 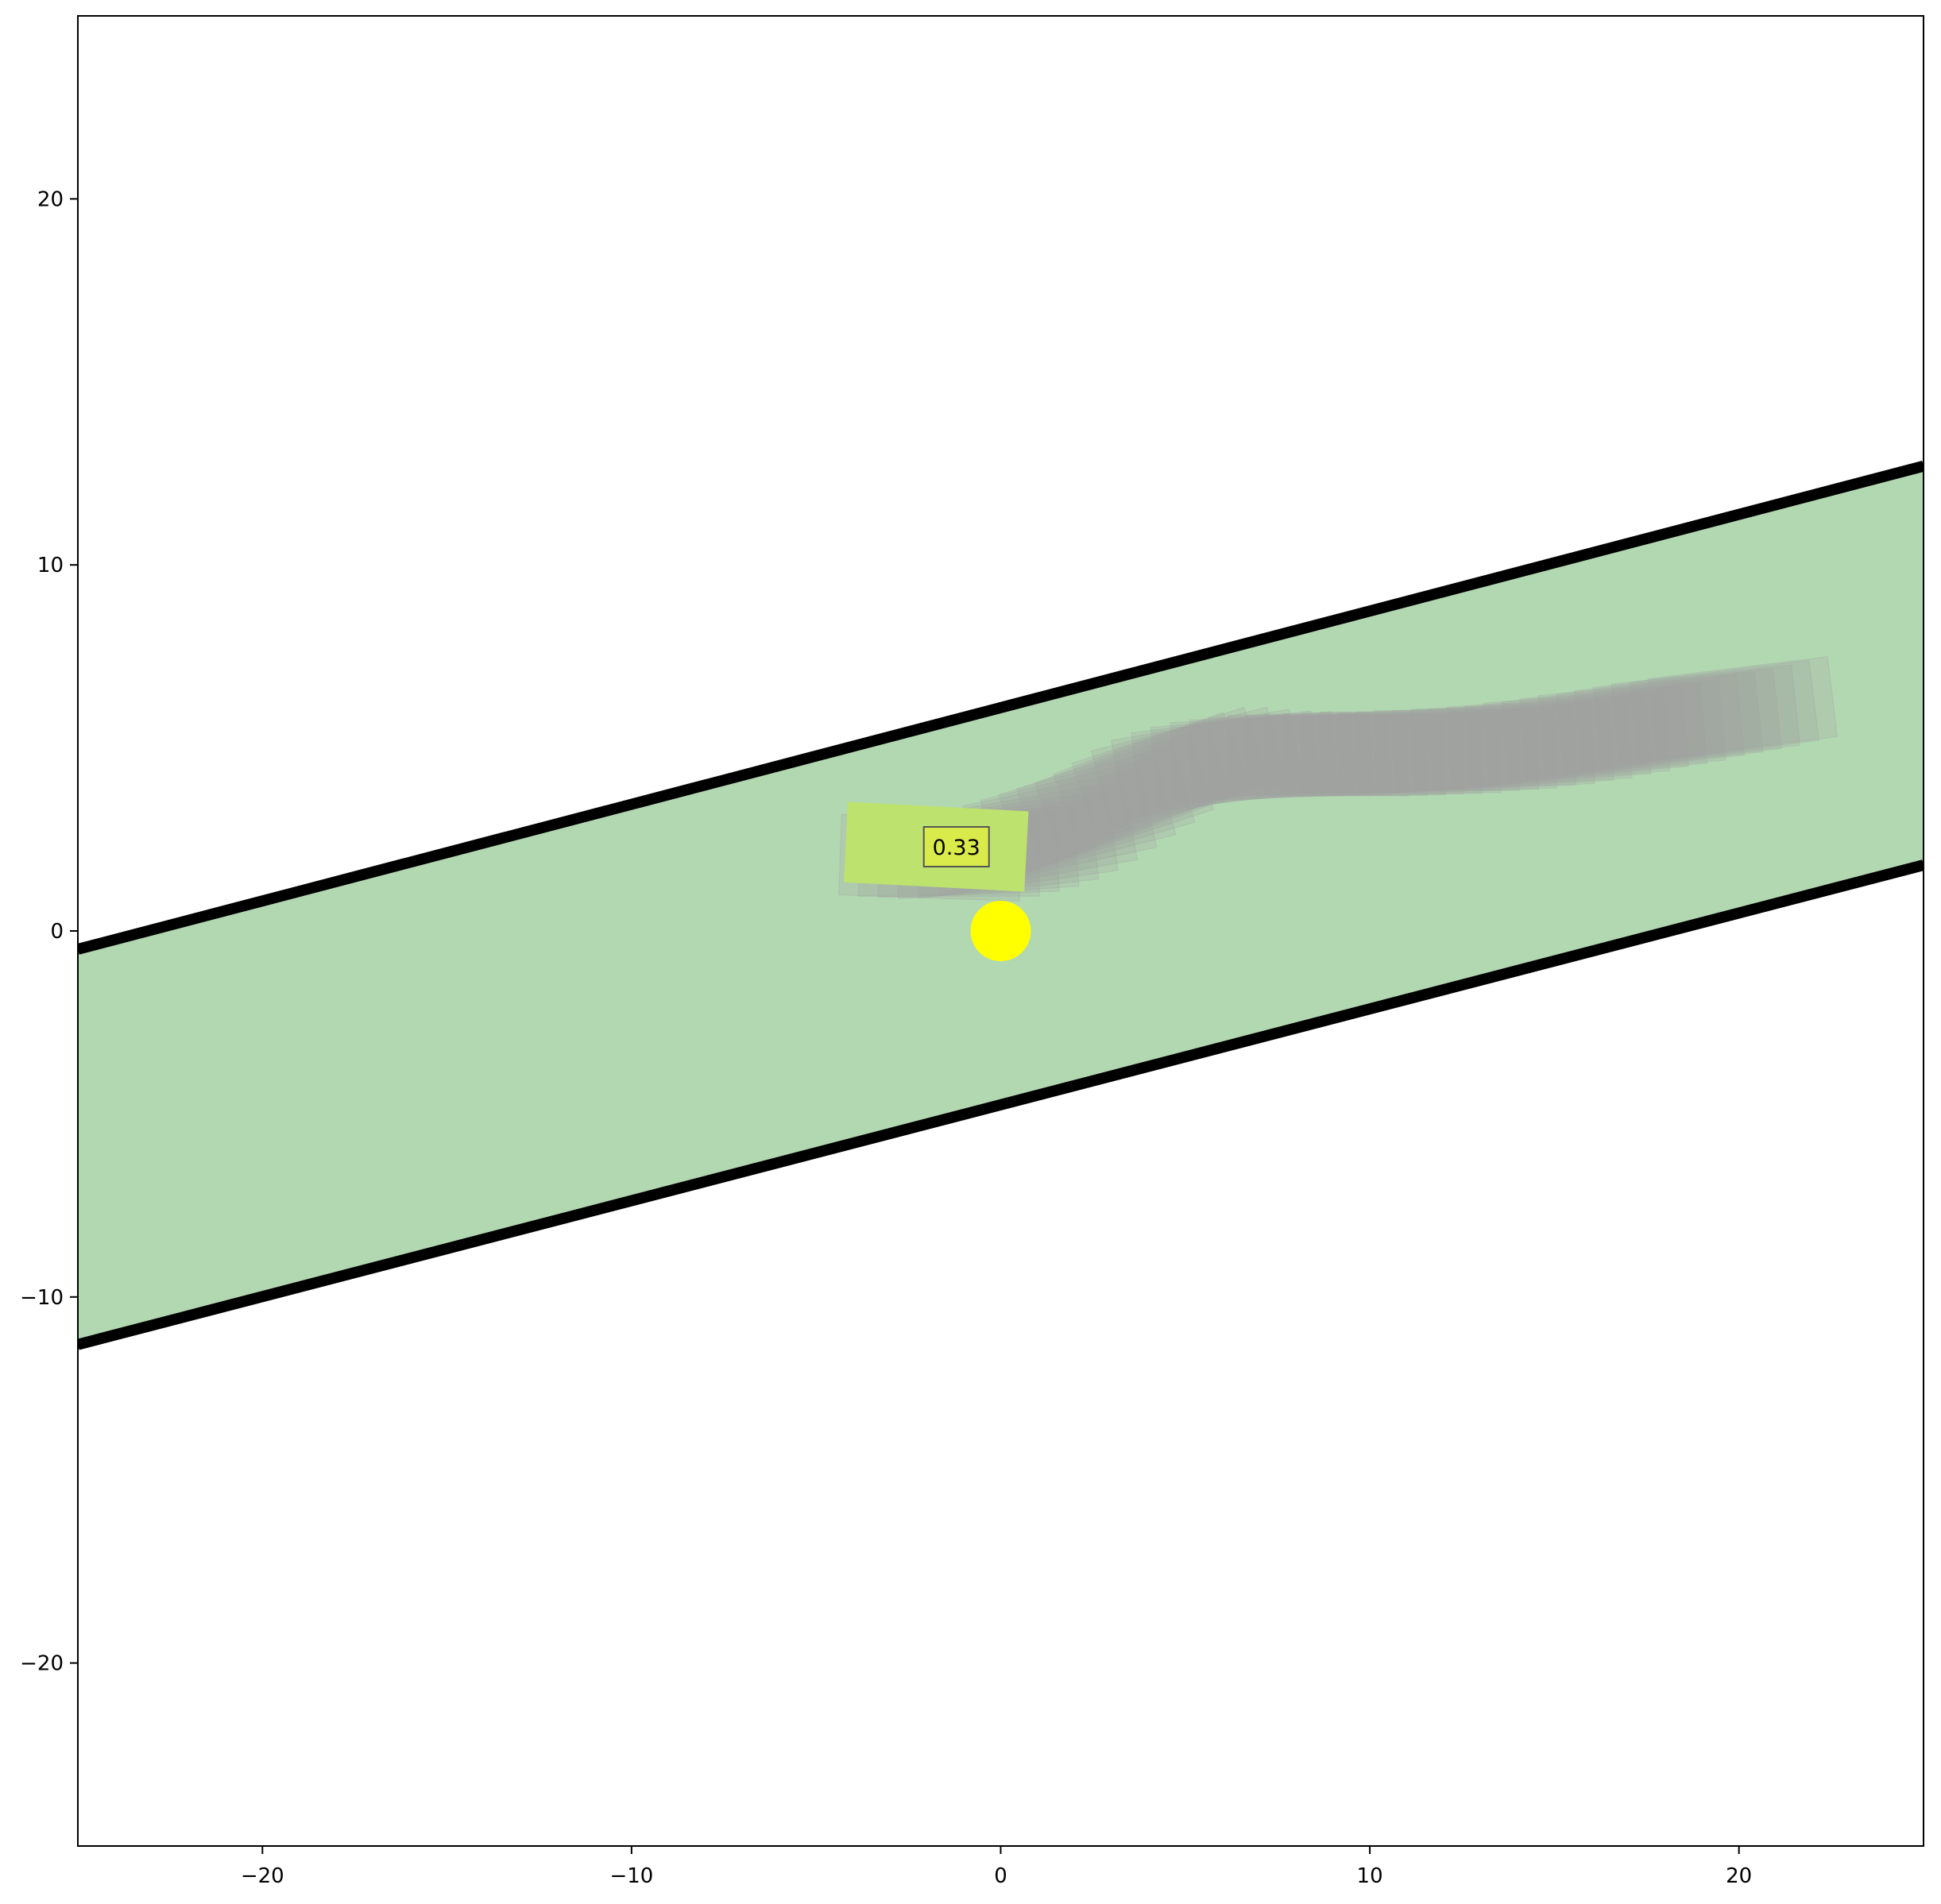 What do you see at coordinates (1000, 1876) in the screenshot?
I see `x-tick-label: 0` at bounding box center [1000, 1876].